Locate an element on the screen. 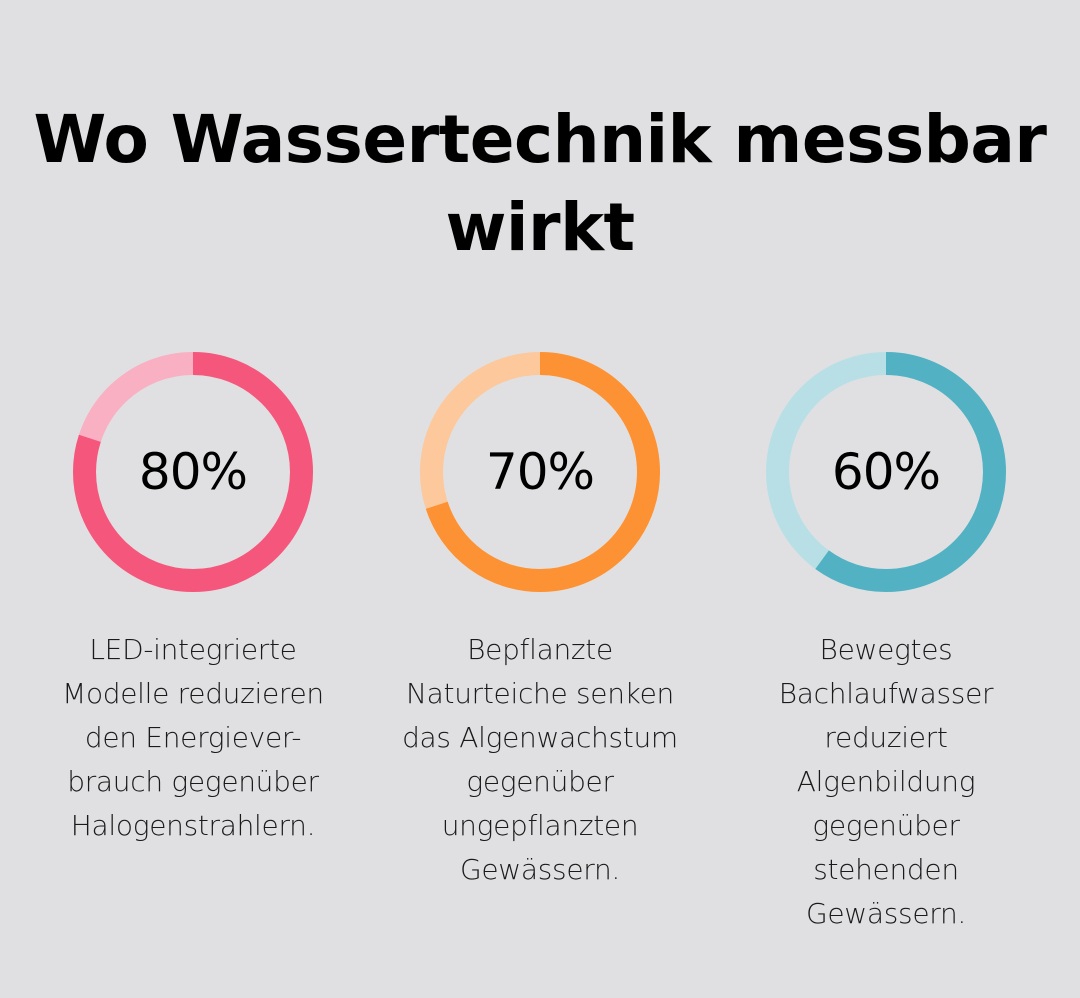  page-title-line2: wirkt is located at coordinates (540, 227).